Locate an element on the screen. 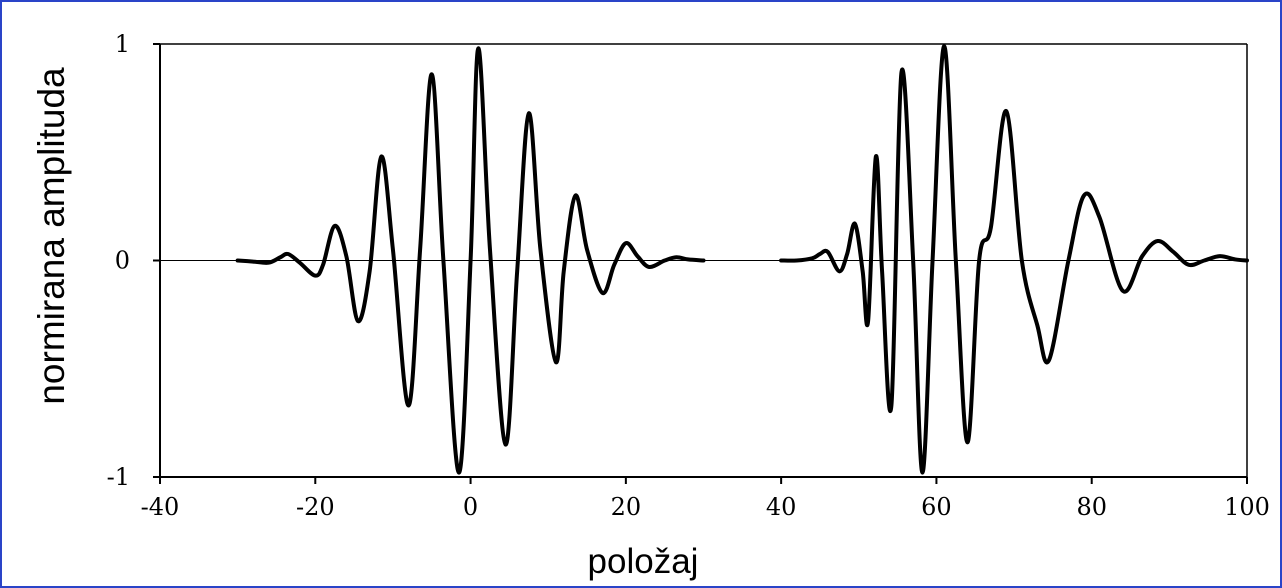 The width and height of the screenshot is (1282, 588). x-tick-label: 0 is located at coordinates (470, 507).